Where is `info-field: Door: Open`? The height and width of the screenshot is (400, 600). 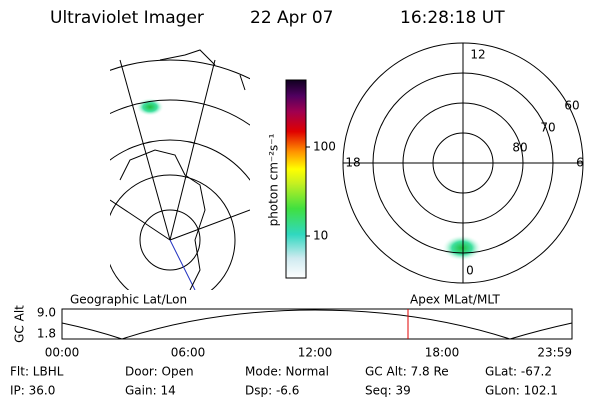 info-field: Door: Open is located at coordinates (159, 372).